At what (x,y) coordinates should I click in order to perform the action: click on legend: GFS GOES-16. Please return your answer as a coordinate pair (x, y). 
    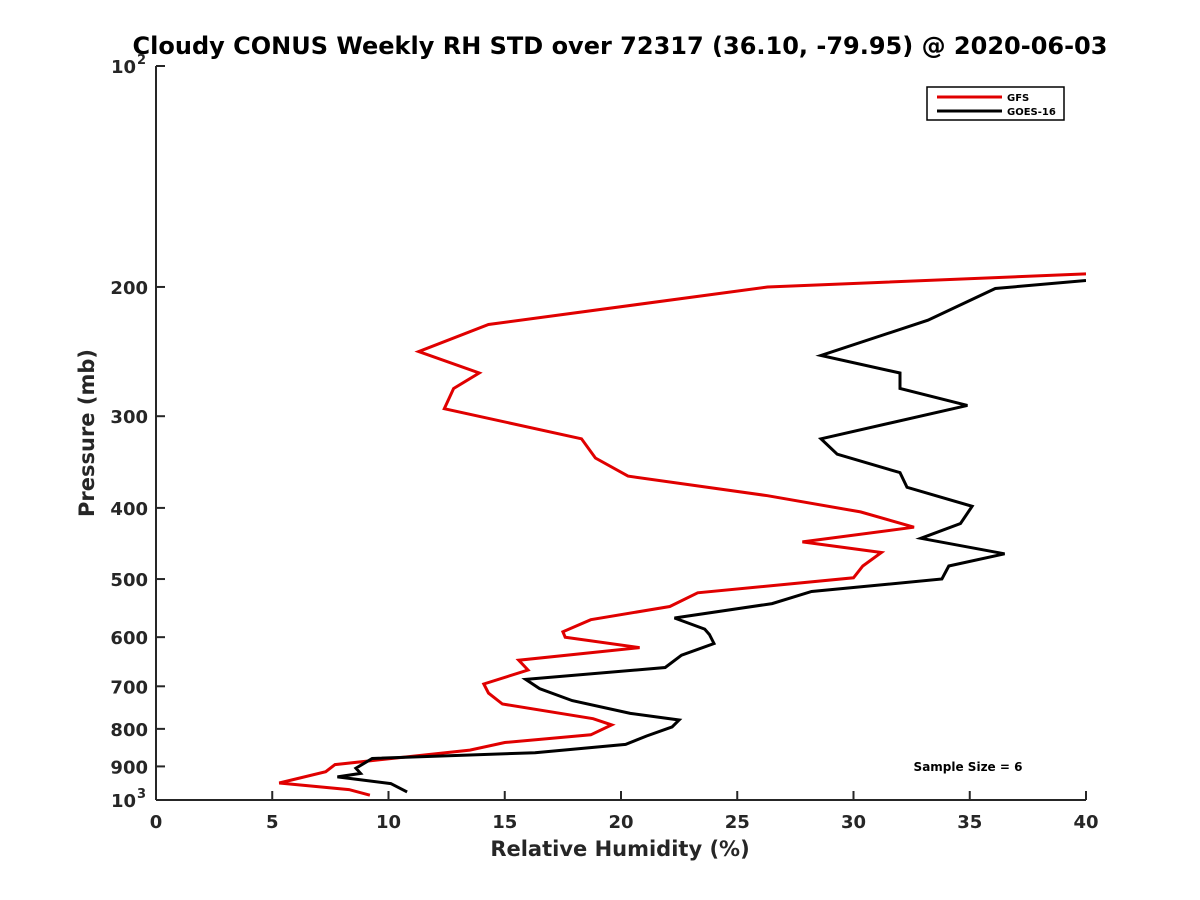
    Looking at the image, I should click on (995, 103).